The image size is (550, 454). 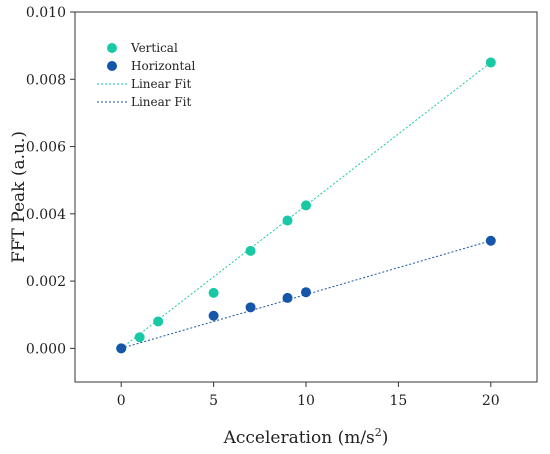 I want to click on x-axis-ticks: 0 5 10 15 20, so click(x=308, y=395).